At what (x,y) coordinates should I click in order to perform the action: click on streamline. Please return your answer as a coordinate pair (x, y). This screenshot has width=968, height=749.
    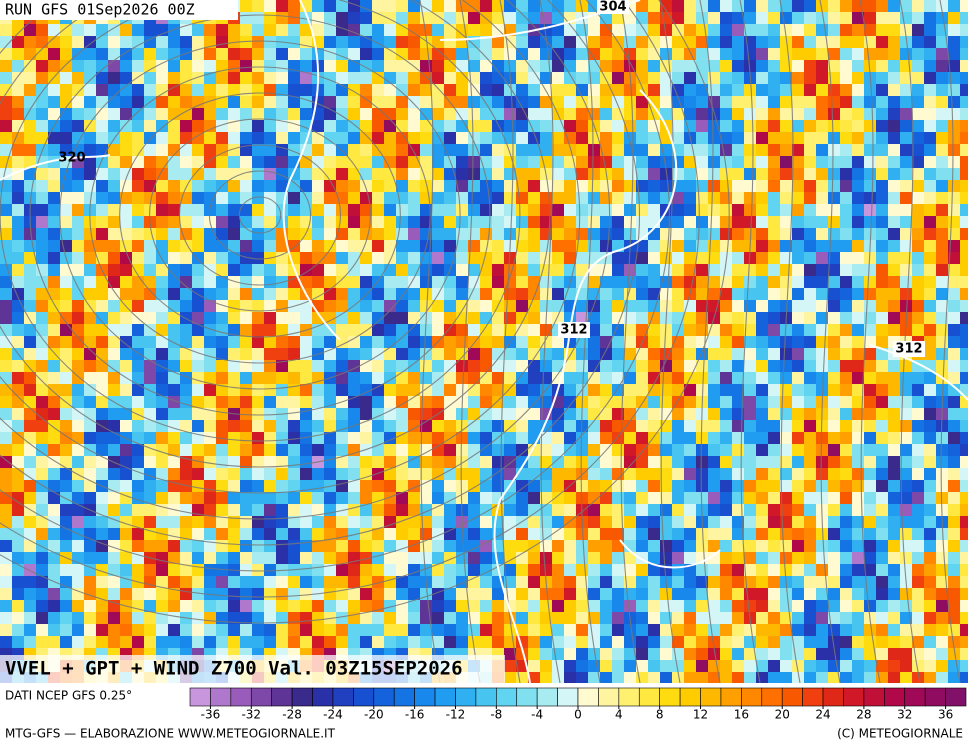
    Looking at the image, I should click on (260, 215).